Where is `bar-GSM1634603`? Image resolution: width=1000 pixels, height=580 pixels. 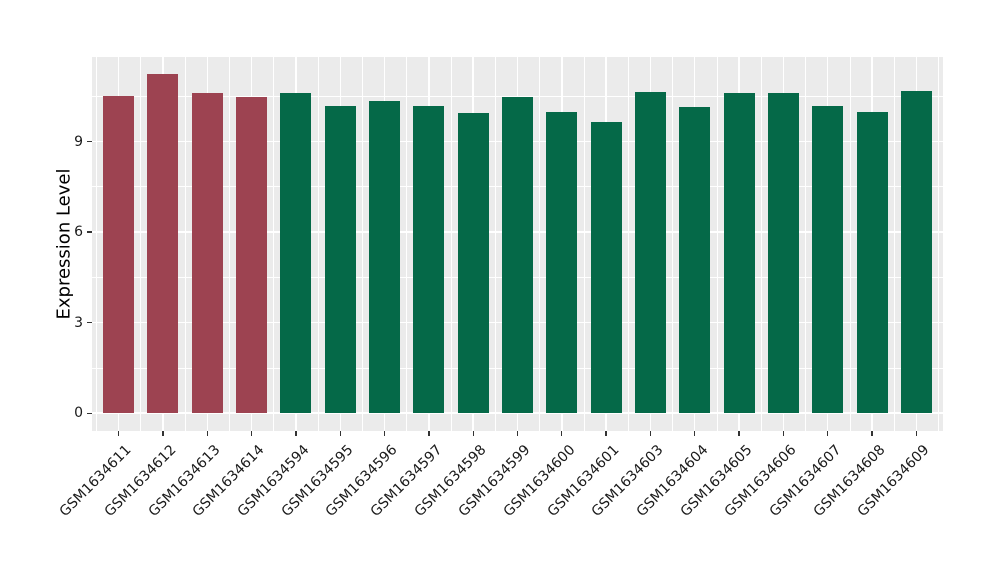 bar-GSM1634603 is located at coordinates (650, 252).